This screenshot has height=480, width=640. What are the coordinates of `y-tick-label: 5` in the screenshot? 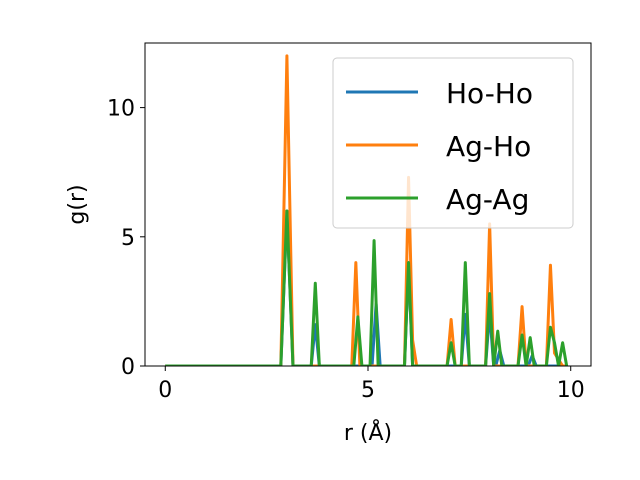 It's located at (128, 238).